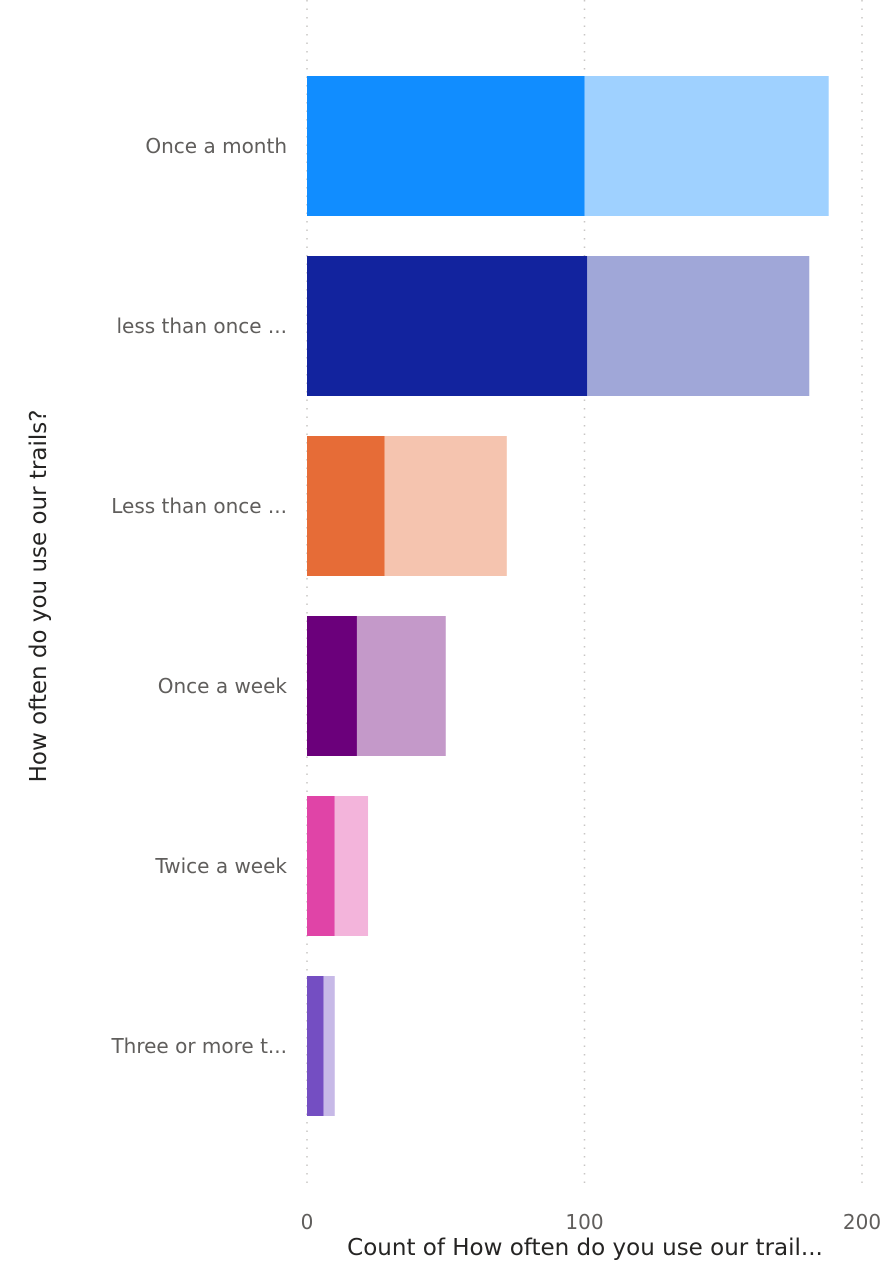 Image resolution: width=892 pixels, height=1272 pixels. Describe the element at coordinates (220, 866) in the screenshot. I see `category-label: Twice a week` at that location.